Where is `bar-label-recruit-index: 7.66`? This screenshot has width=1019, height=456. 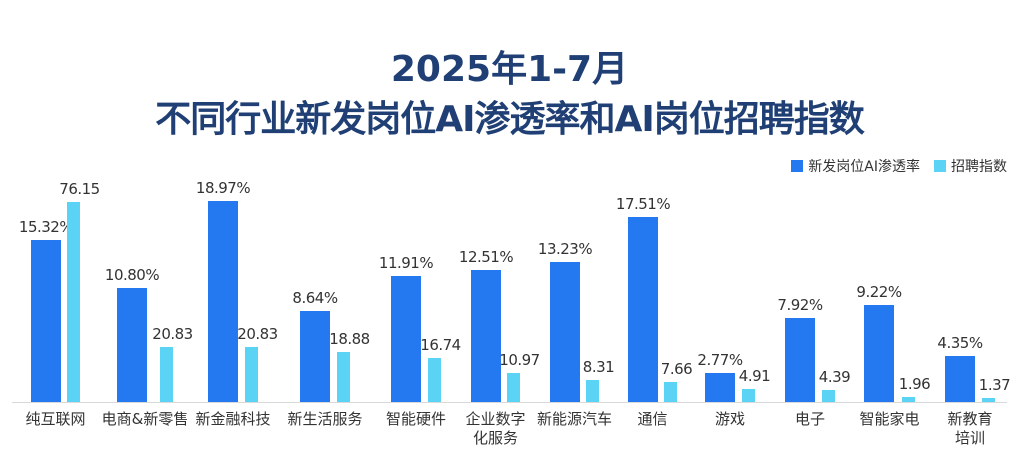
bar-label-recruit-index: 7.66 is located at coordinates (676, 368).